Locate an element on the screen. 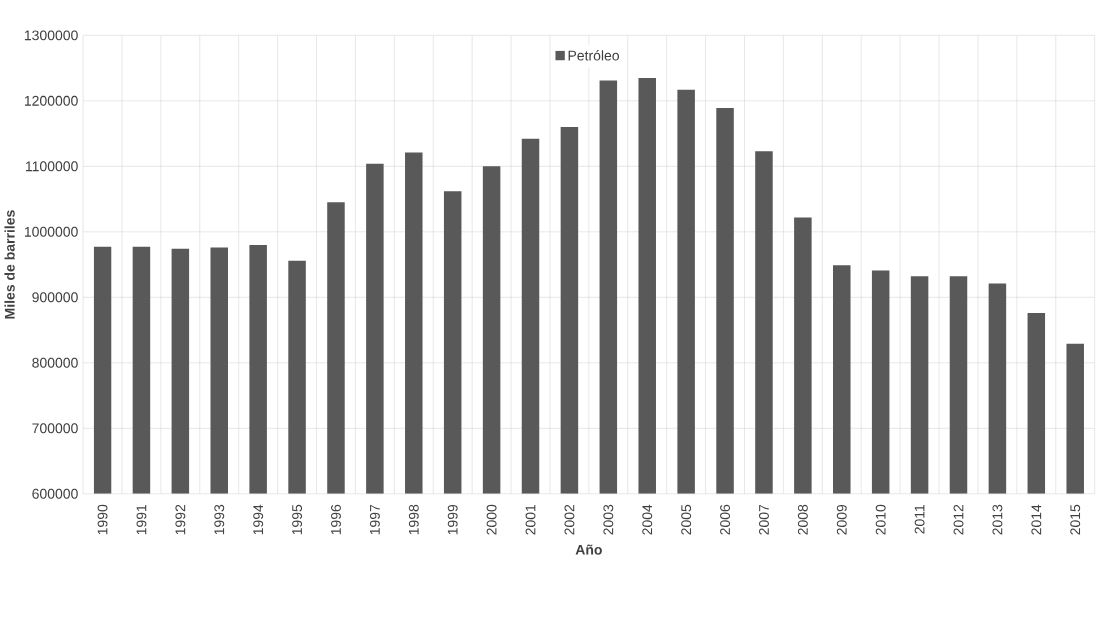 The height and width of the screenshot is (618, 1118). x-tick-label: 2013 is located at coordinates (997, 519).